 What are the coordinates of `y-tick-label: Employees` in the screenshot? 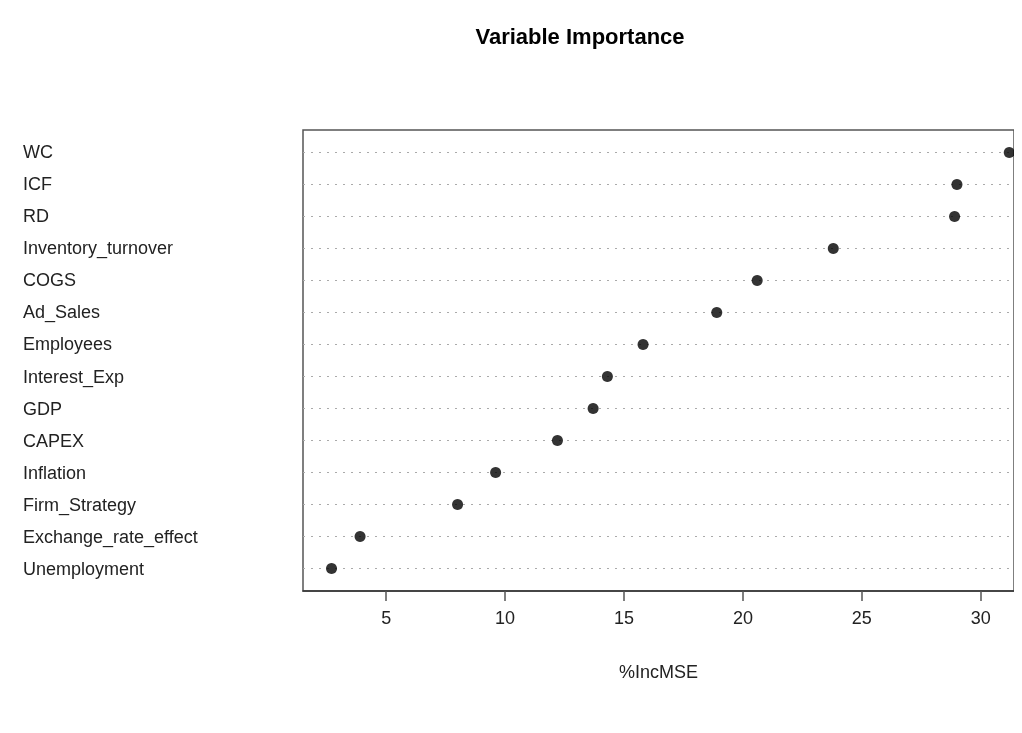 It's located at (68, 344).